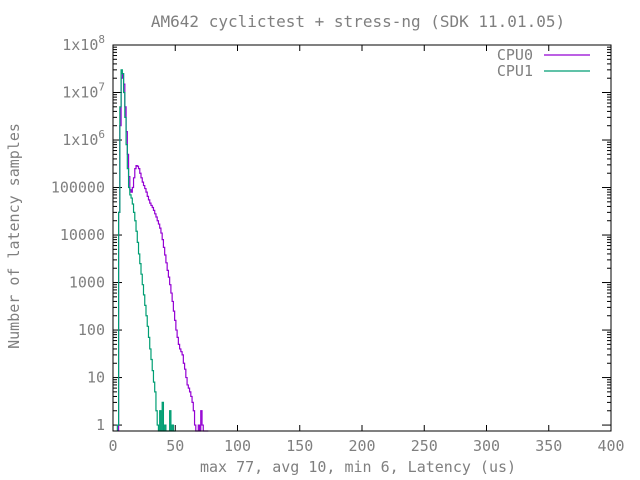 The height and width of the screenshot is (480, 640). I want to click on x-tick-label: 50, so click(175, 446).